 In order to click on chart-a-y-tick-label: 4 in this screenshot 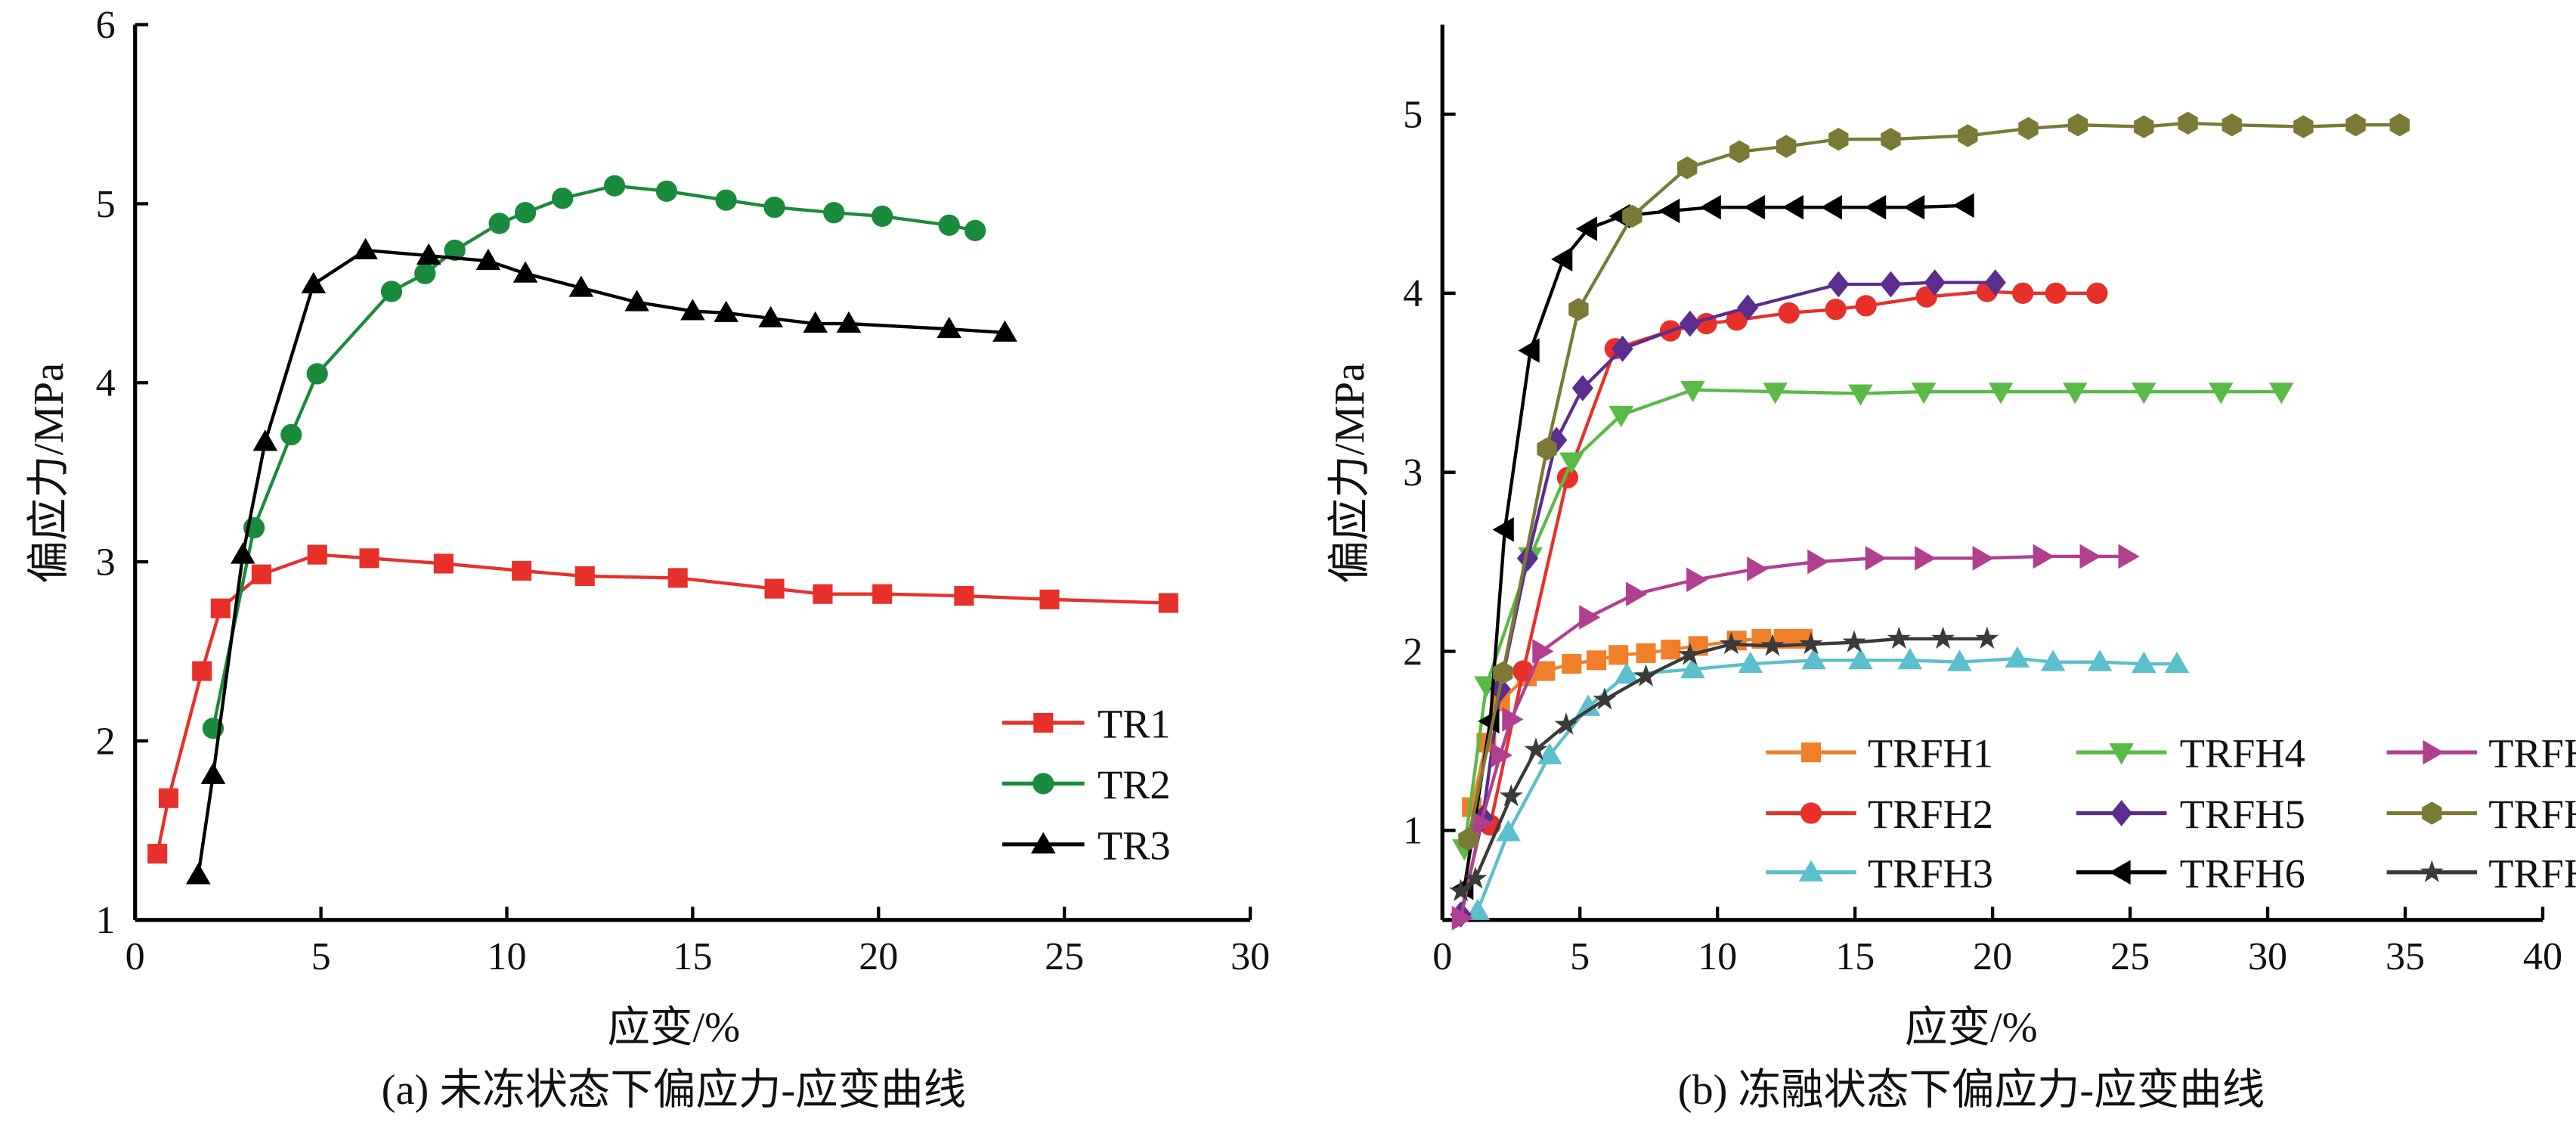, I will do `click(106, 383)`.